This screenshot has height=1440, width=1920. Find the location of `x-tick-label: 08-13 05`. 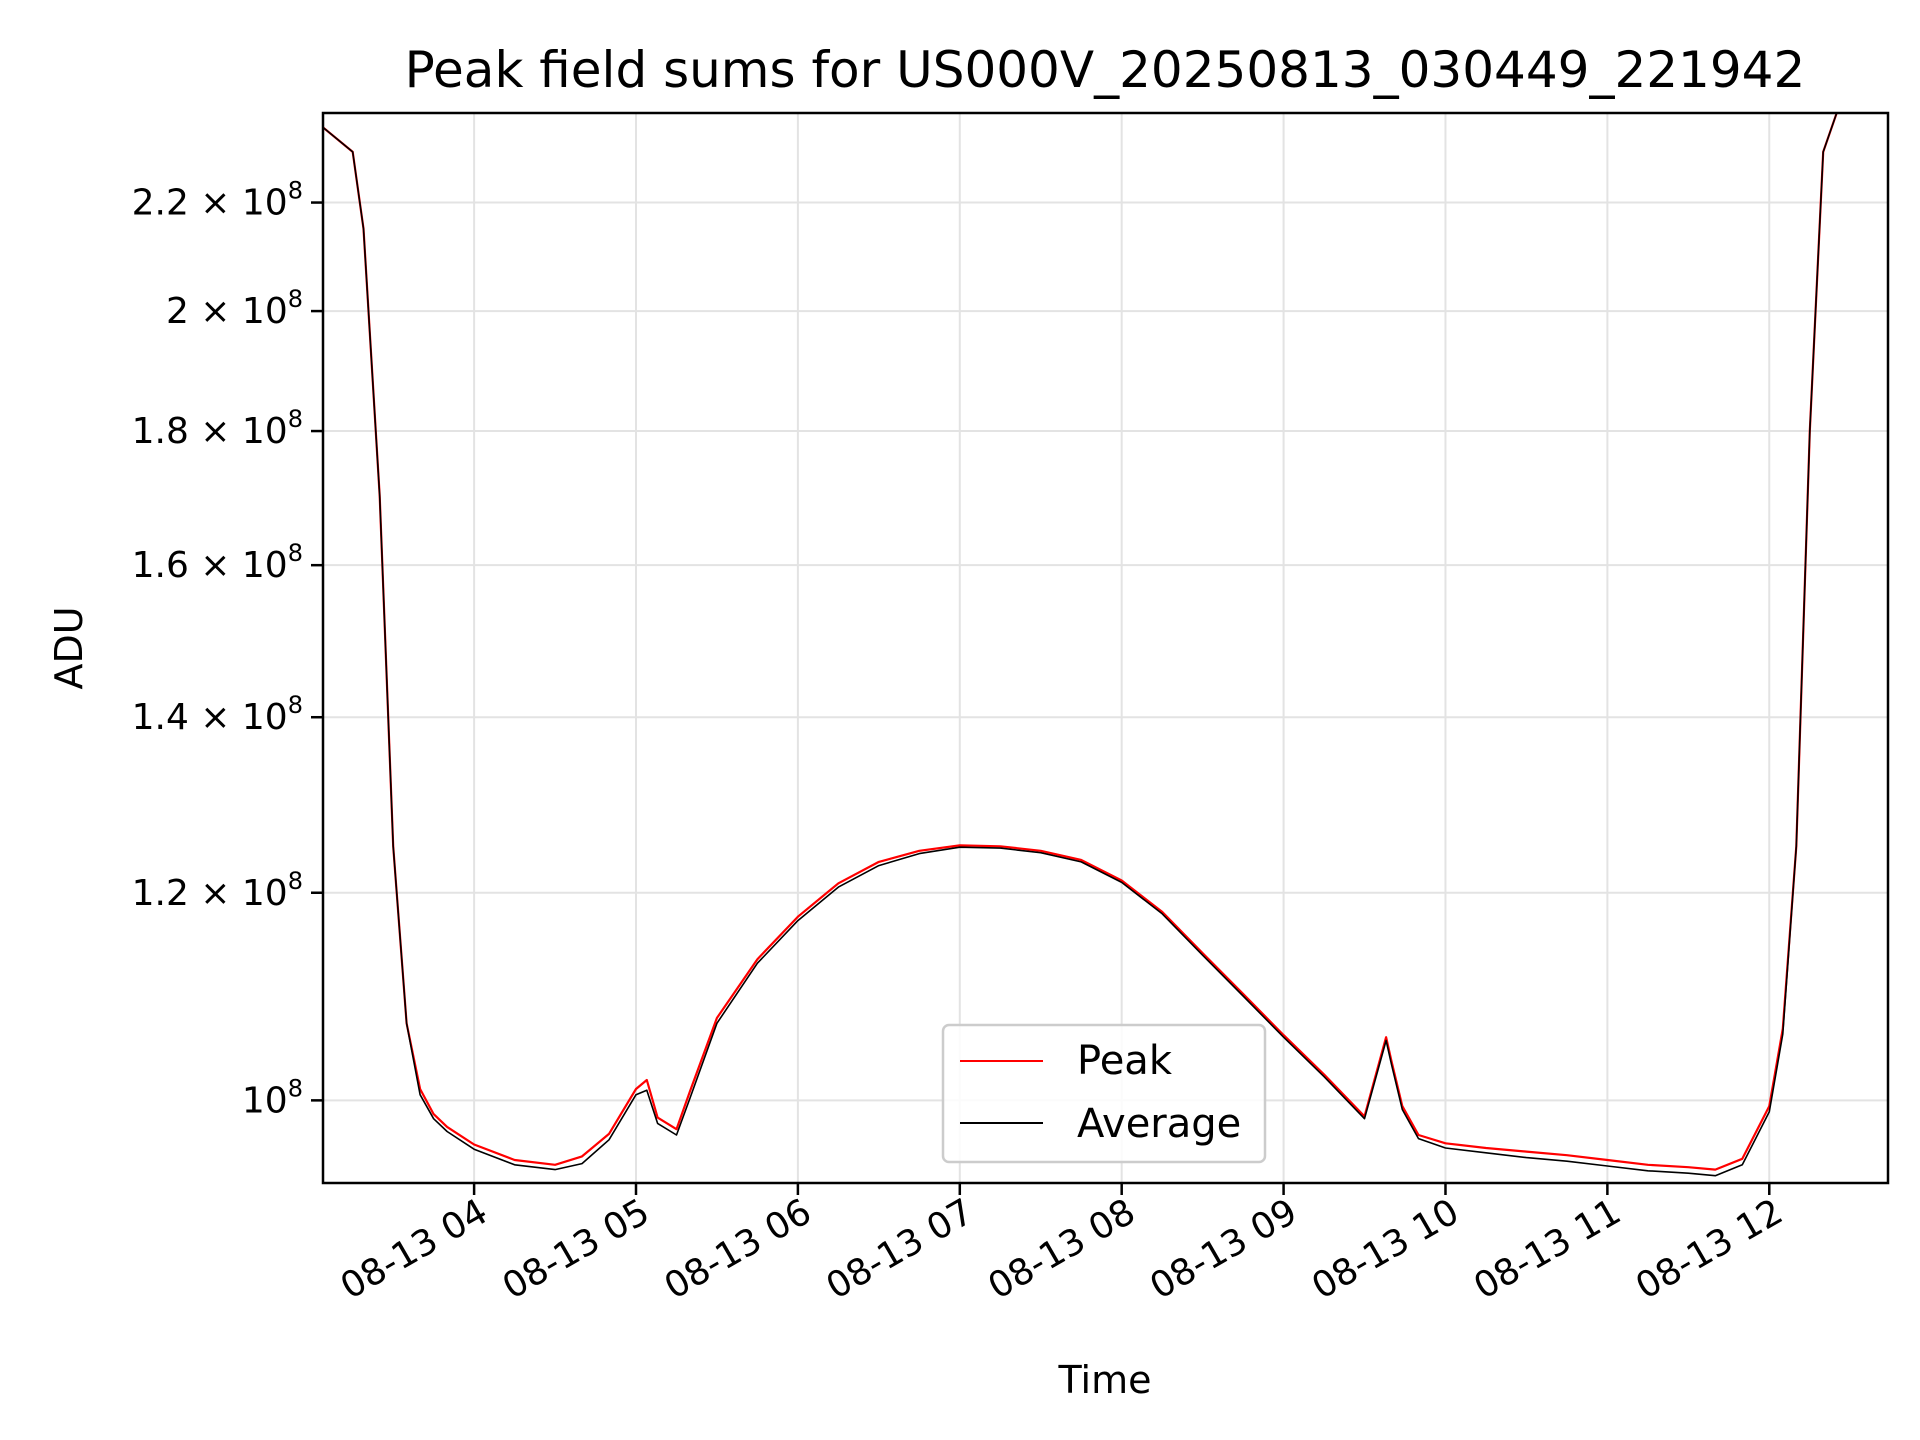

x-tick-label: 08-13 05 is located at coordinates (576, 1249).